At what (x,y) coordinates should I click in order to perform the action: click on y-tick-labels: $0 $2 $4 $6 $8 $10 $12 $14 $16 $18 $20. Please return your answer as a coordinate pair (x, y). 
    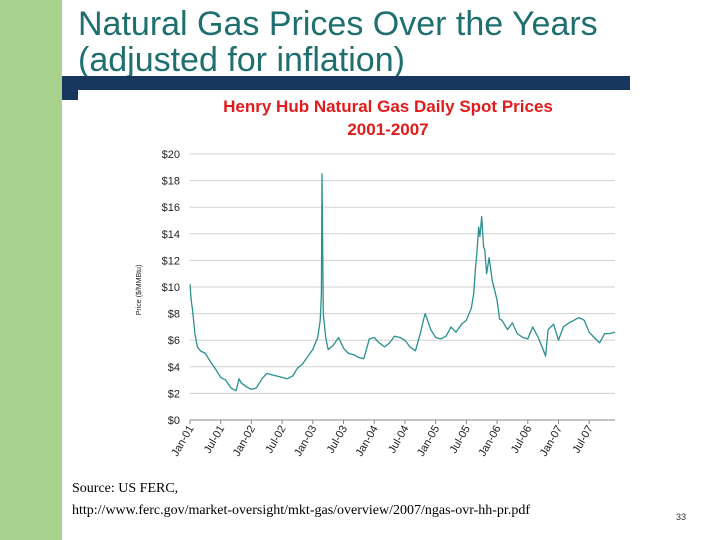
    Looking at the image, I should click on (171, 288).